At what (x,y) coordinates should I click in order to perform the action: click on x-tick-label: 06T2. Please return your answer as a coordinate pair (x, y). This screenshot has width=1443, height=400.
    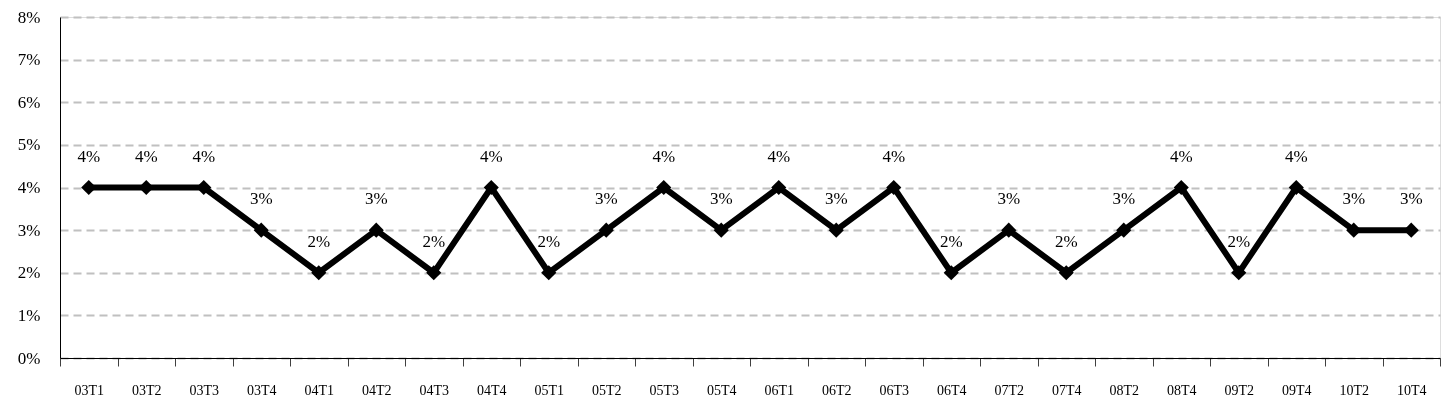
    Looking at the image, I should click on (836, 390).